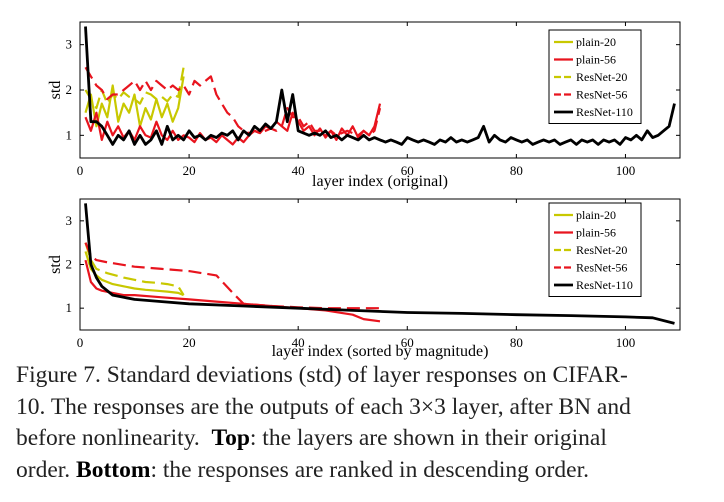 This screenshot has height=502, width=724. Describe the element at coordinates (43, 469) in the screenshot. I see `caption-line-4a: order.` at that location.